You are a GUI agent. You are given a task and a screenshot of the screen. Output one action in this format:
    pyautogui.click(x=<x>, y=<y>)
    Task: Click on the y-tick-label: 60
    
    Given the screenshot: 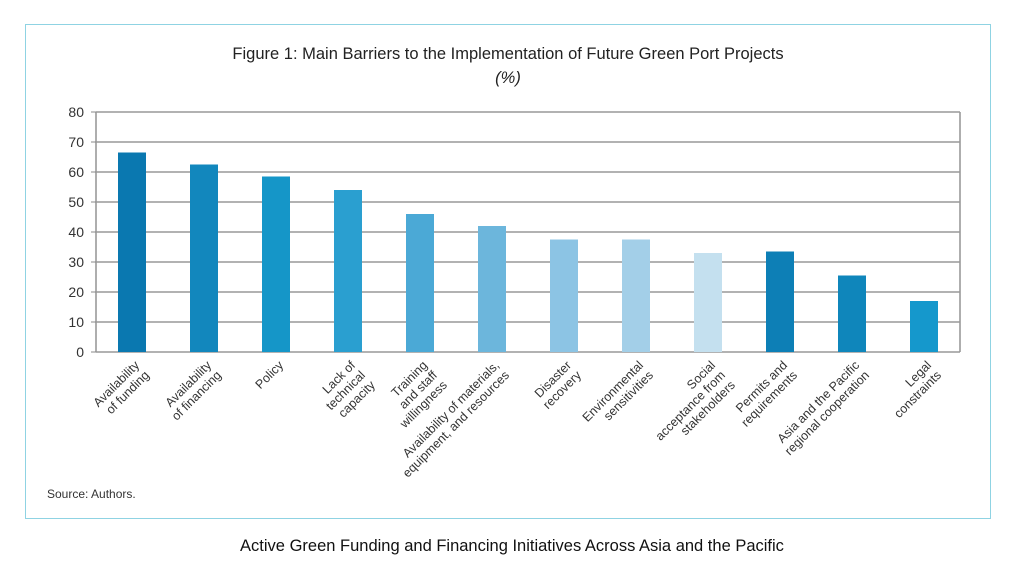 What is the action you would take?
    pyautogui.click(x=76, y=172)
    